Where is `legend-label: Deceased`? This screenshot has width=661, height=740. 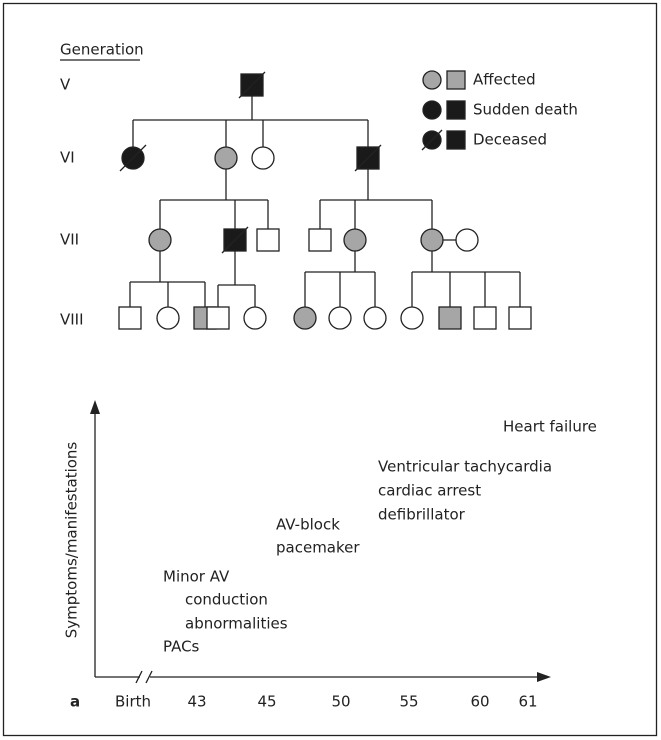 legend-label: Deceased is located at coordinates (510, 140).